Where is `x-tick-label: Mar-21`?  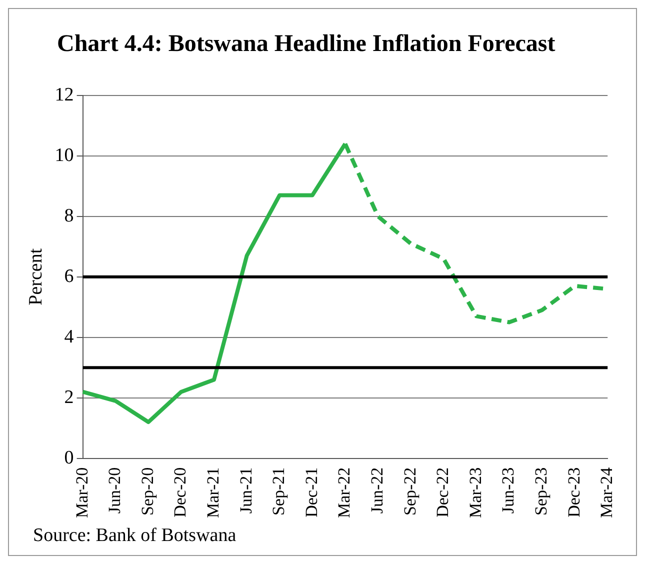
x-tick-label: Mar-21 is located at coordinates (212, 492).